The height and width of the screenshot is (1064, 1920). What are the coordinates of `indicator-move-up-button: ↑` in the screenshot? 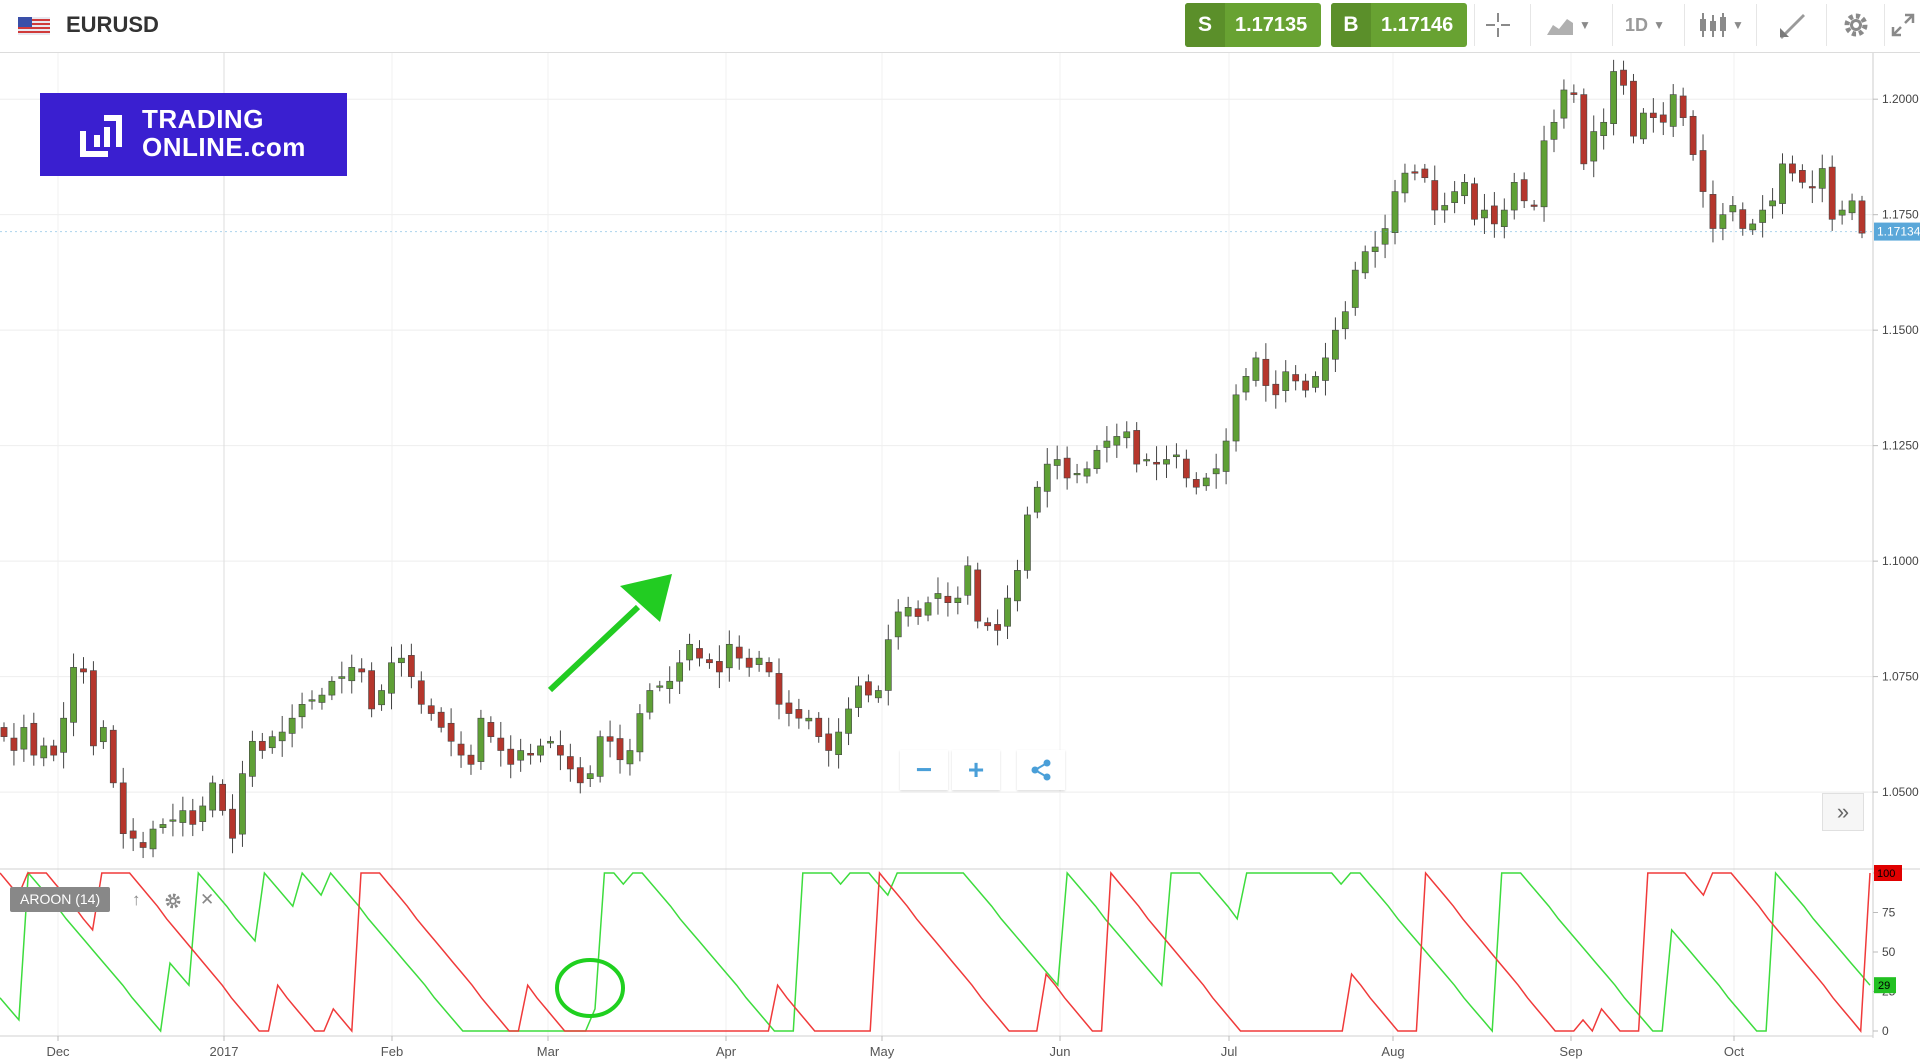 It's located at (136, 899).